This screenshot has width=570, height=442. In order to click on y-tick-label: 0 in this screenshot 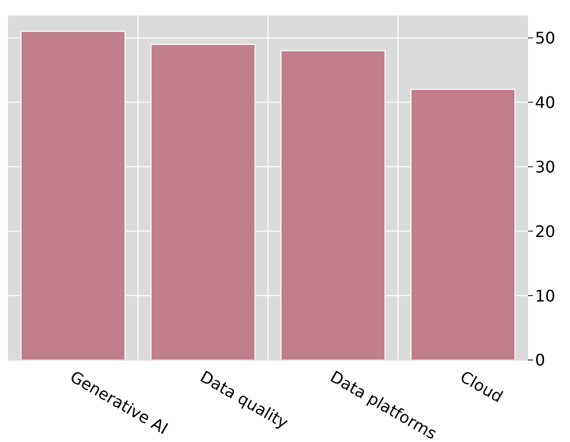, I will do `click(540, 360)`.